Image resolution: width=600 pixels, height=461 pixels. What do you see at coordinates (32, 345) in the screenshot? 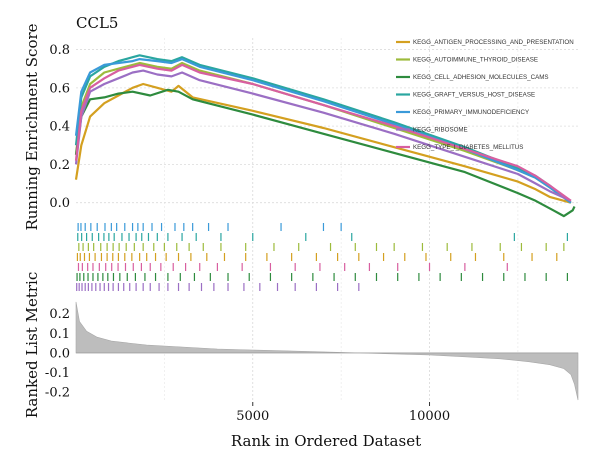
I see `metric-axis-title: Ranked List Metric` at bounding box center [32, 345].